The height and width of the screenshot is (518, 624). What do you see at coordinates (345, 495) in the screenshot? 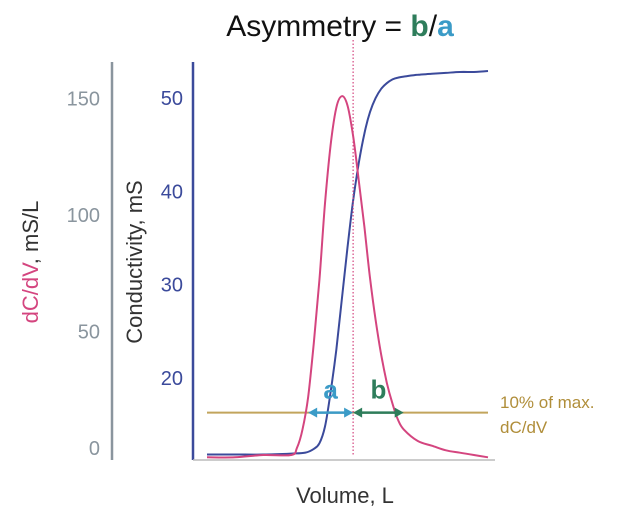
I see `x-axis-label: Volume, L` at bounding box center [345, 495].